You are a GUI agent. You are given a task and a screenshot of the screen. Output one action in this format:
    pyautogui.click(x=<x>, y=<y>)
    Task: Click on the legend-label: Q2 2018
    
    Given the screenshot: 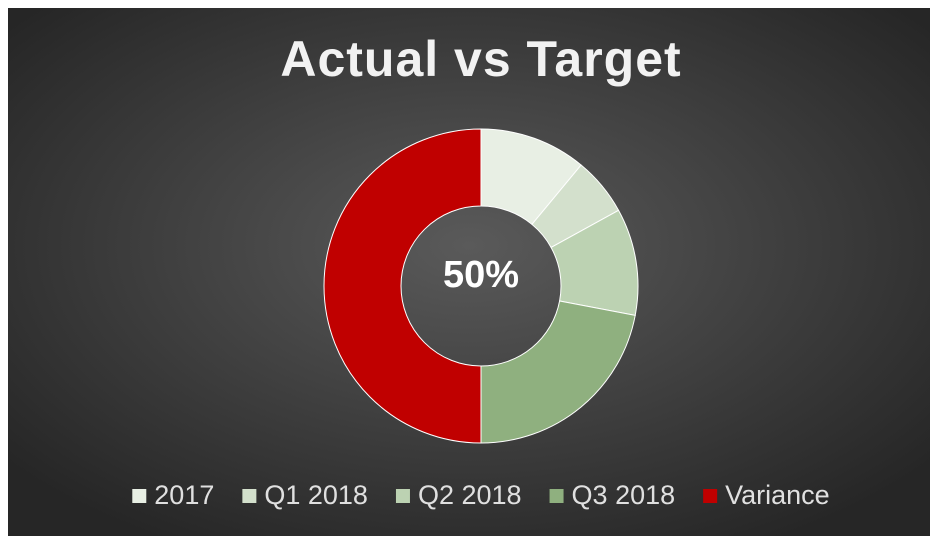 What is the action you would take?
    pyautogui.click(x=470, y=495)
    